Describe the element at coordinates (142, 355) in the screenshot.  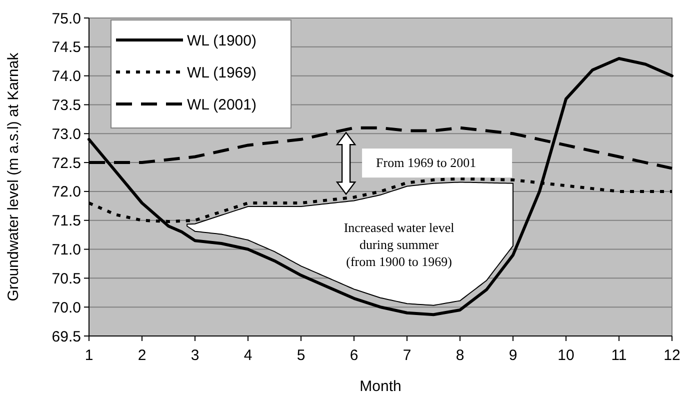
I see `x-tick-label: 2` at that location.